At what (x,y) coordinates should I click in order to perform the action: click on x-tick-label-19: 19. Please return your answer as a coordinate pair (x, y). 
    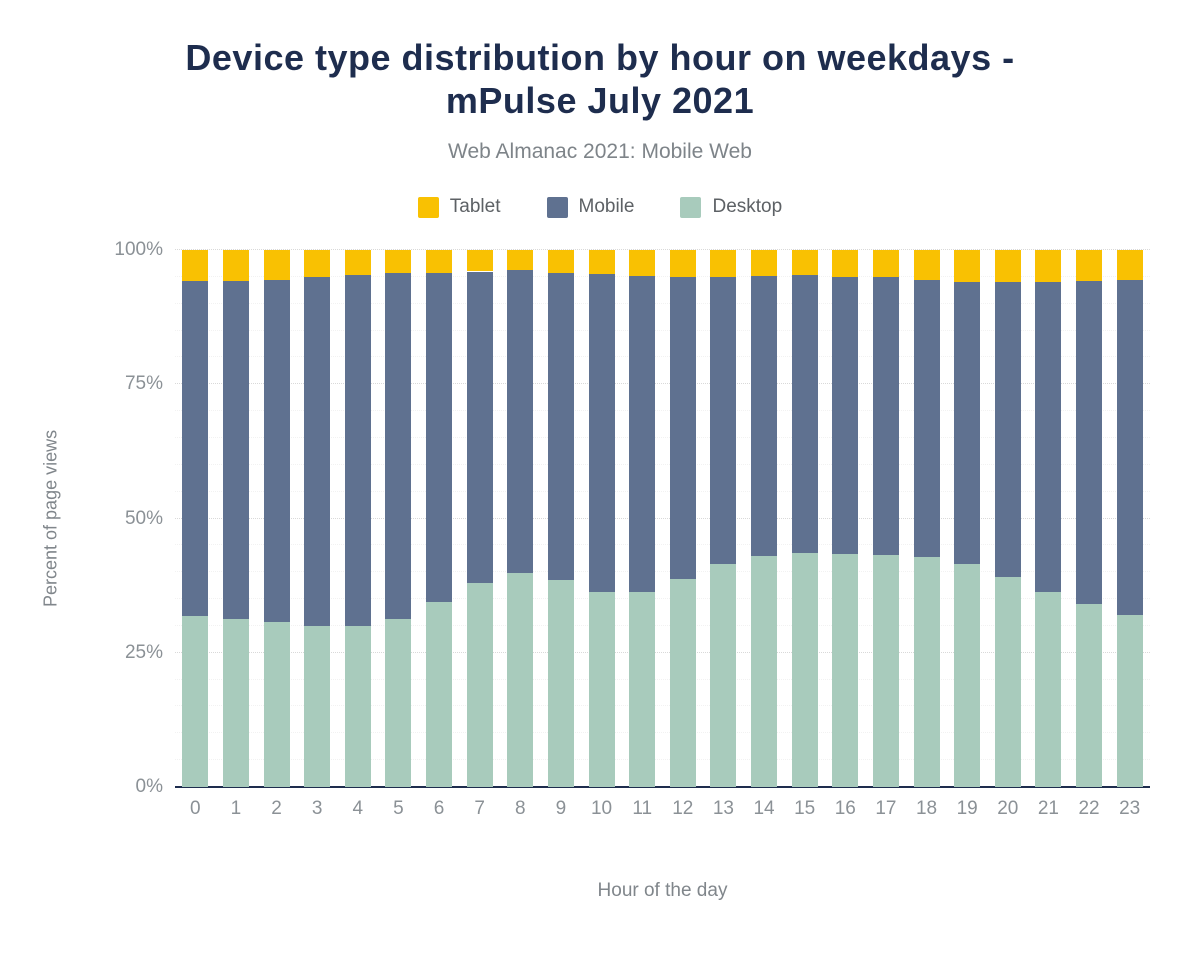
    Looking at the image, I should click on (967, 808).